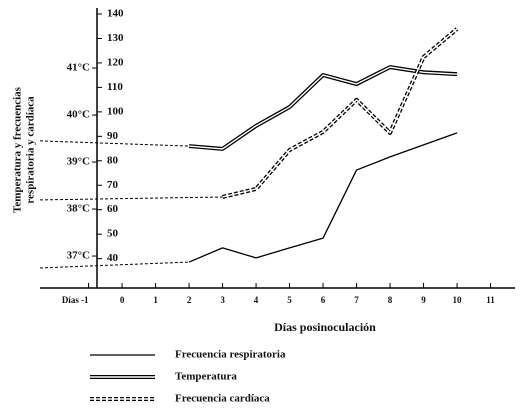  Describe the element at coordinates (325, 327) in the screenshot. I see `x-axis-title: Días posinoculación` at that location.